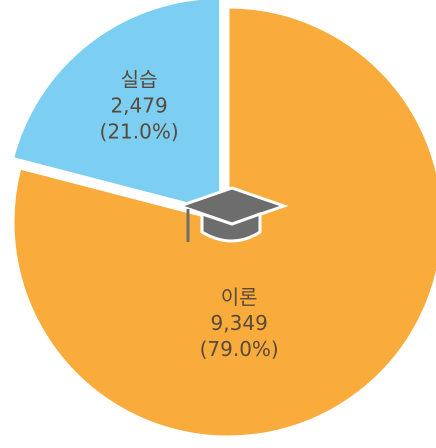 The width and height of the screenshot is (436, 448). Describe the element at coordinates (232, 214) in the screenshot. I see `graduation-cap-icon` at that location.